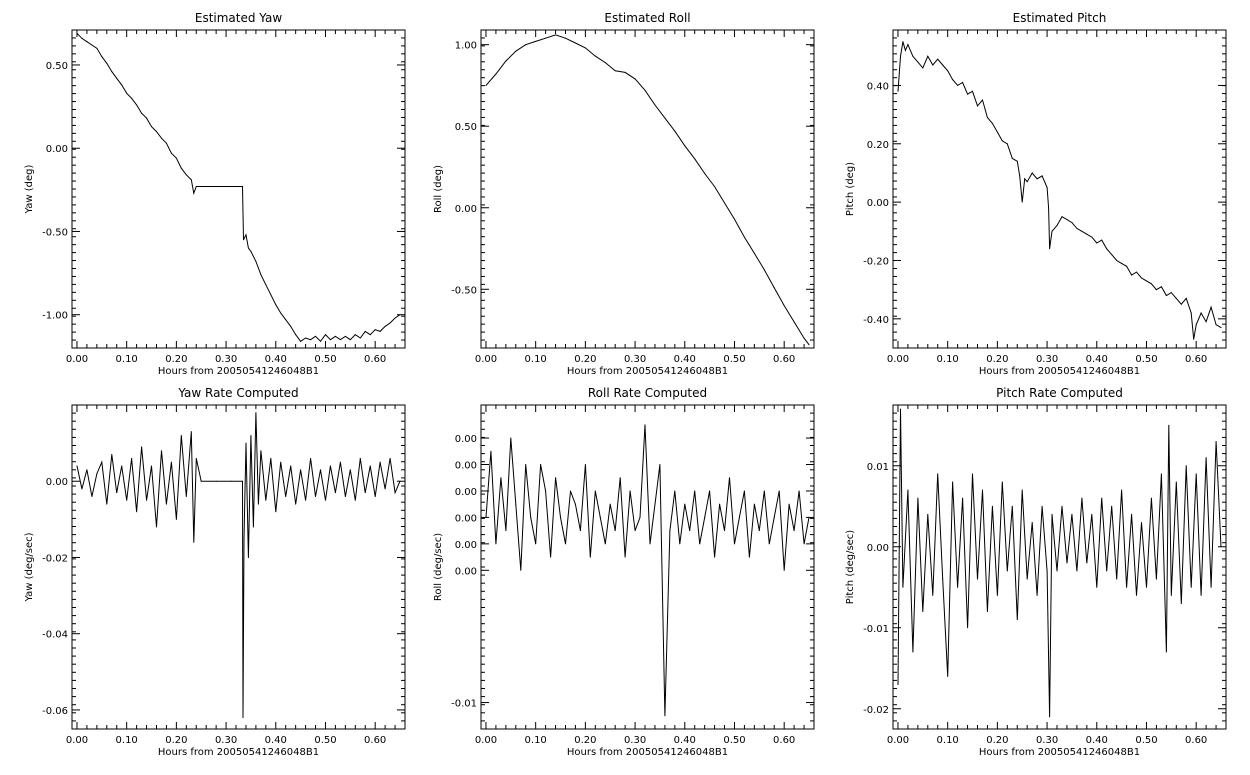  What do you see at coordinates (647, 18) in the screenshot?
I see `chart-title: Estimated Roll` at bounding box center [647, 18].